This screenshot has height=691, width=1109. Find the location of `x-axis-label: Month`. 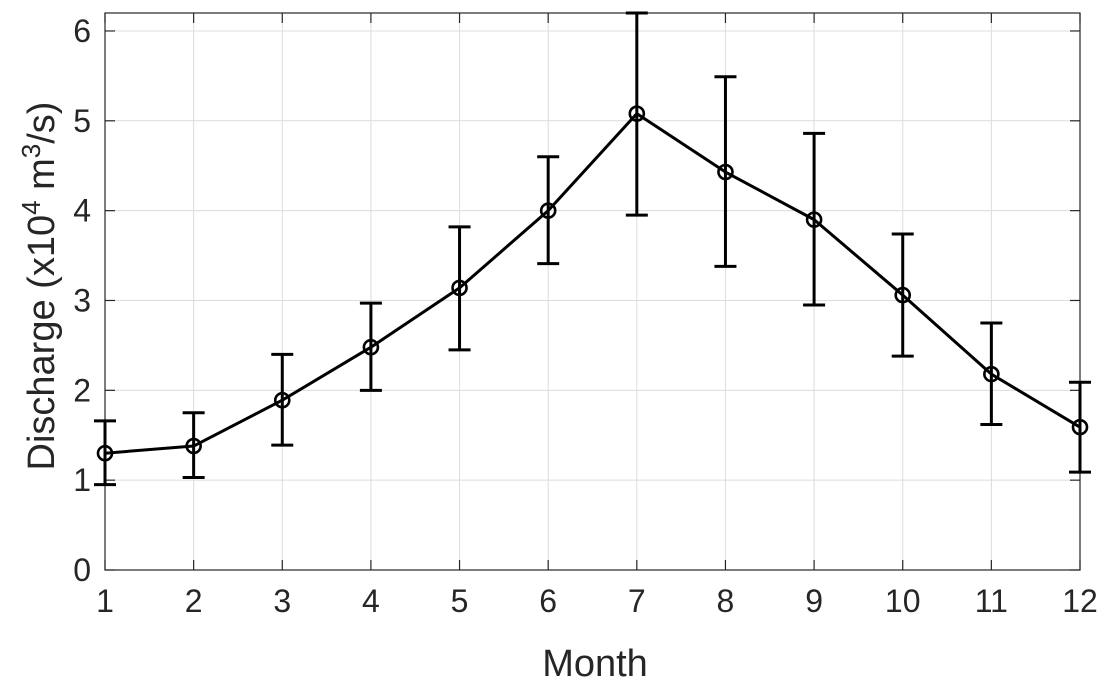

x-axis-label: Month is located at coordinates (595, 664).